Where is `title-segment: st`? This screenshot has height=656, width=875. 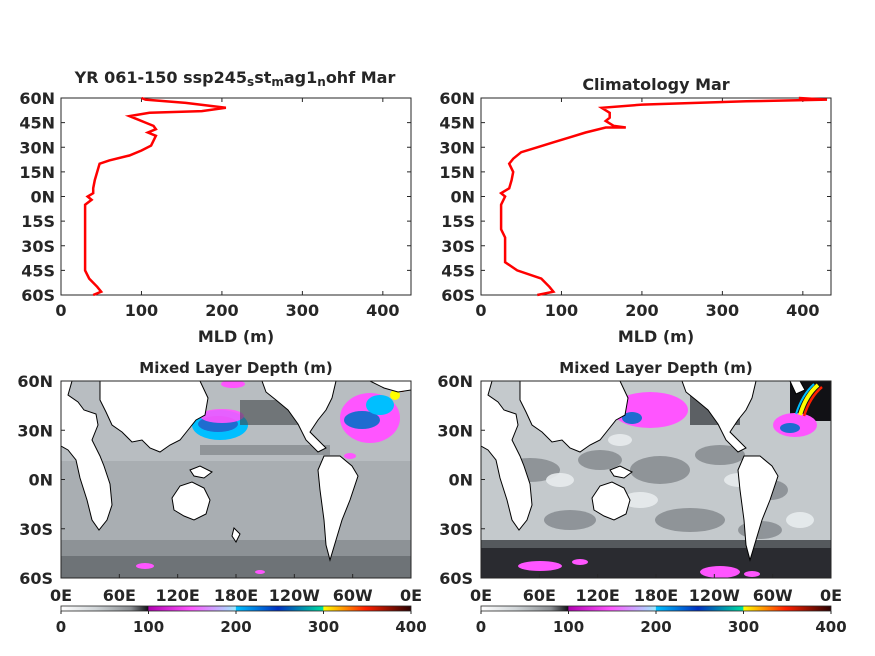 title-segment: st is located at coordinates (263, 77).